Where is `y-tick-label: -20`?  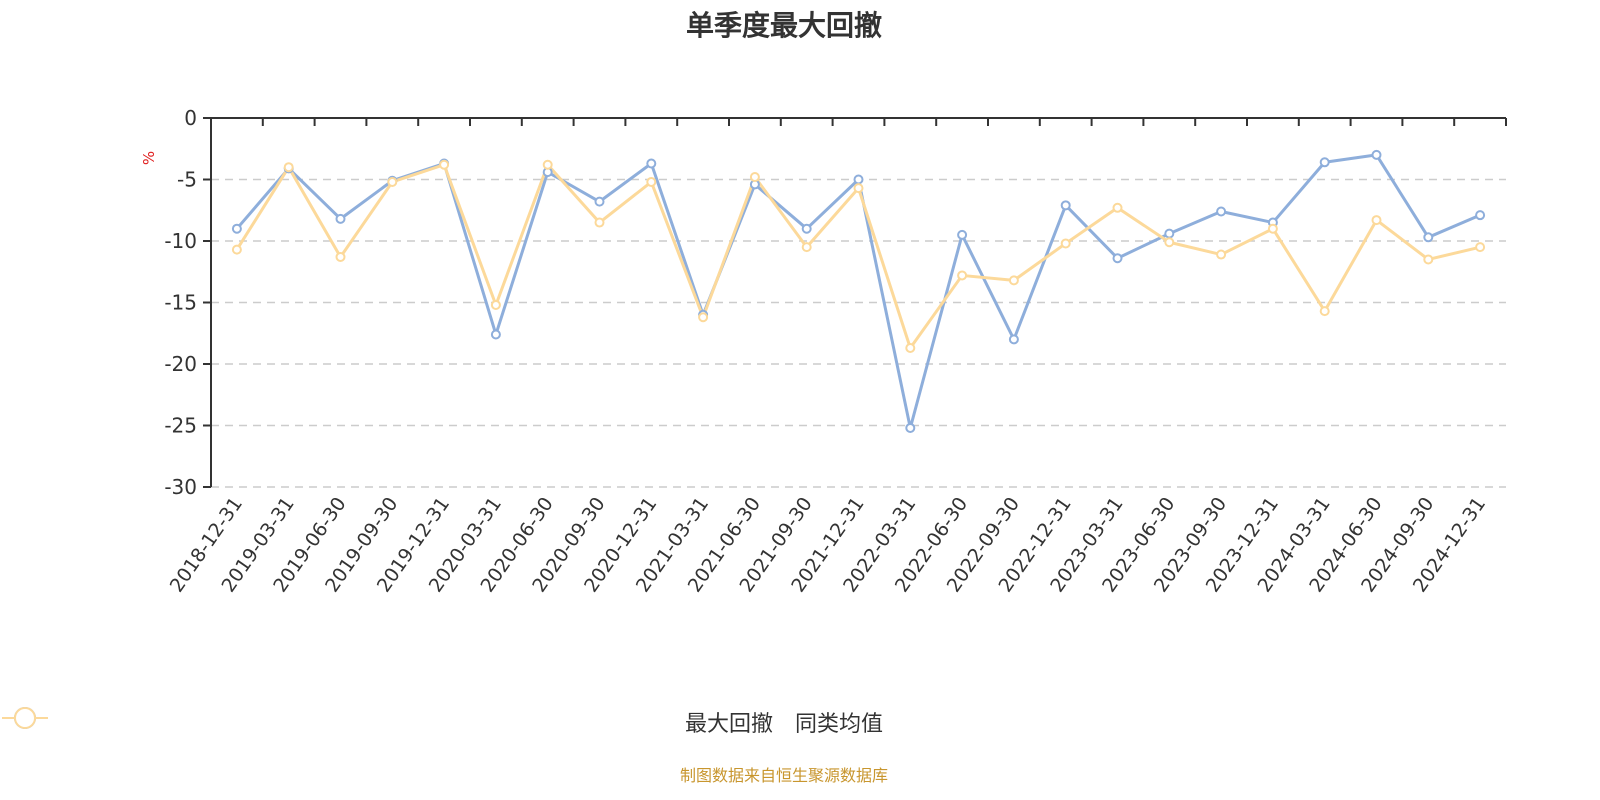
y-tick-label: -20 is located at coordinates (180, 364).